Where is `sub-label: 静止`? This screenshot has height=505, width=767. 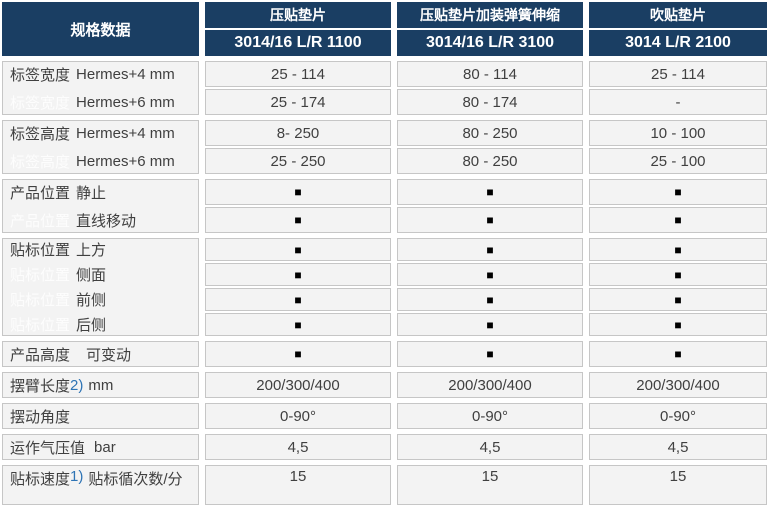 sub-label: 静止 is located at coordinates (91, 193).